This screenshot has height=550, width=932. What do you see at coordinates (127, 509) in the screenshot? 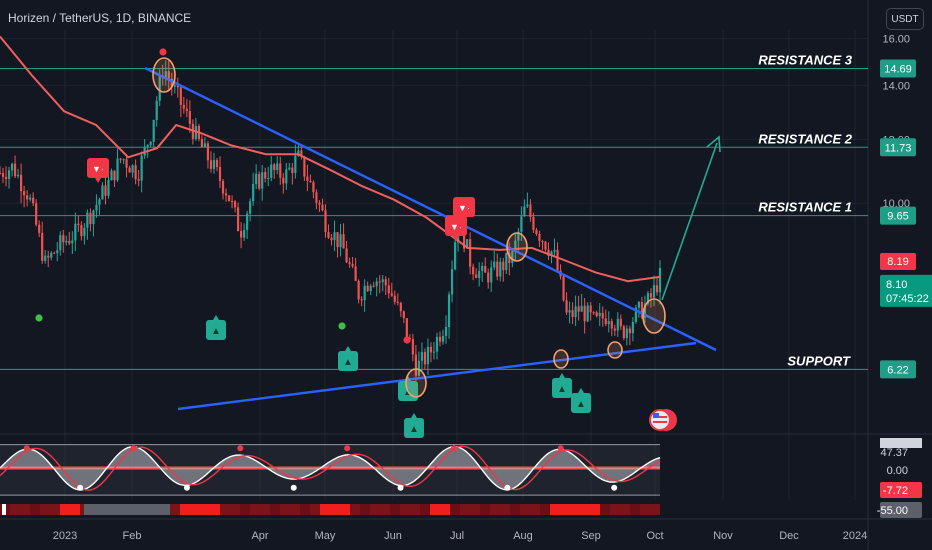
I see `status-bar-gray` at bounding box center [127, 509].